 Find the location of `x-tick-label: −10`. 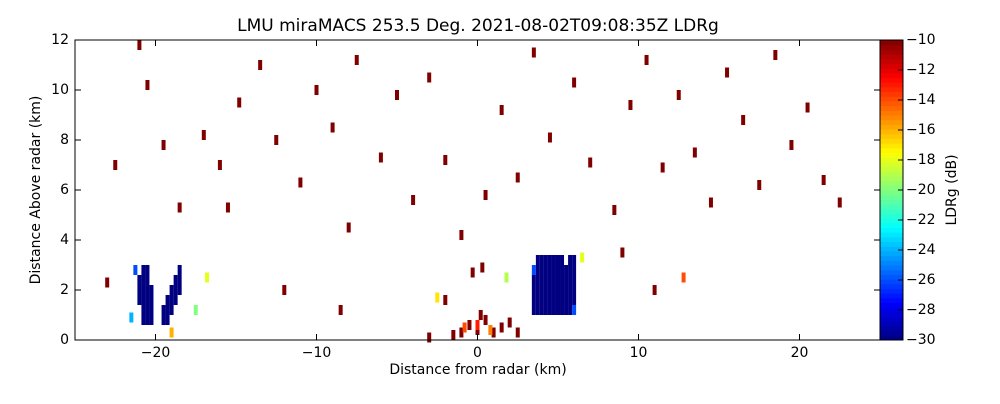

x-tick-label: −10 is located at coordinates (317, 353).